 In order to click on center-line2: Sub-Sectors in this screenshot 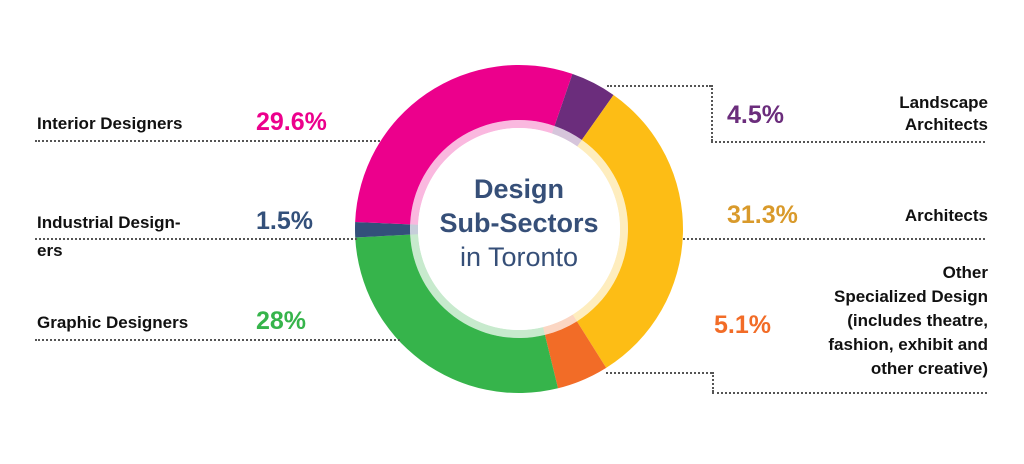, I will do `click(519, 223)`.